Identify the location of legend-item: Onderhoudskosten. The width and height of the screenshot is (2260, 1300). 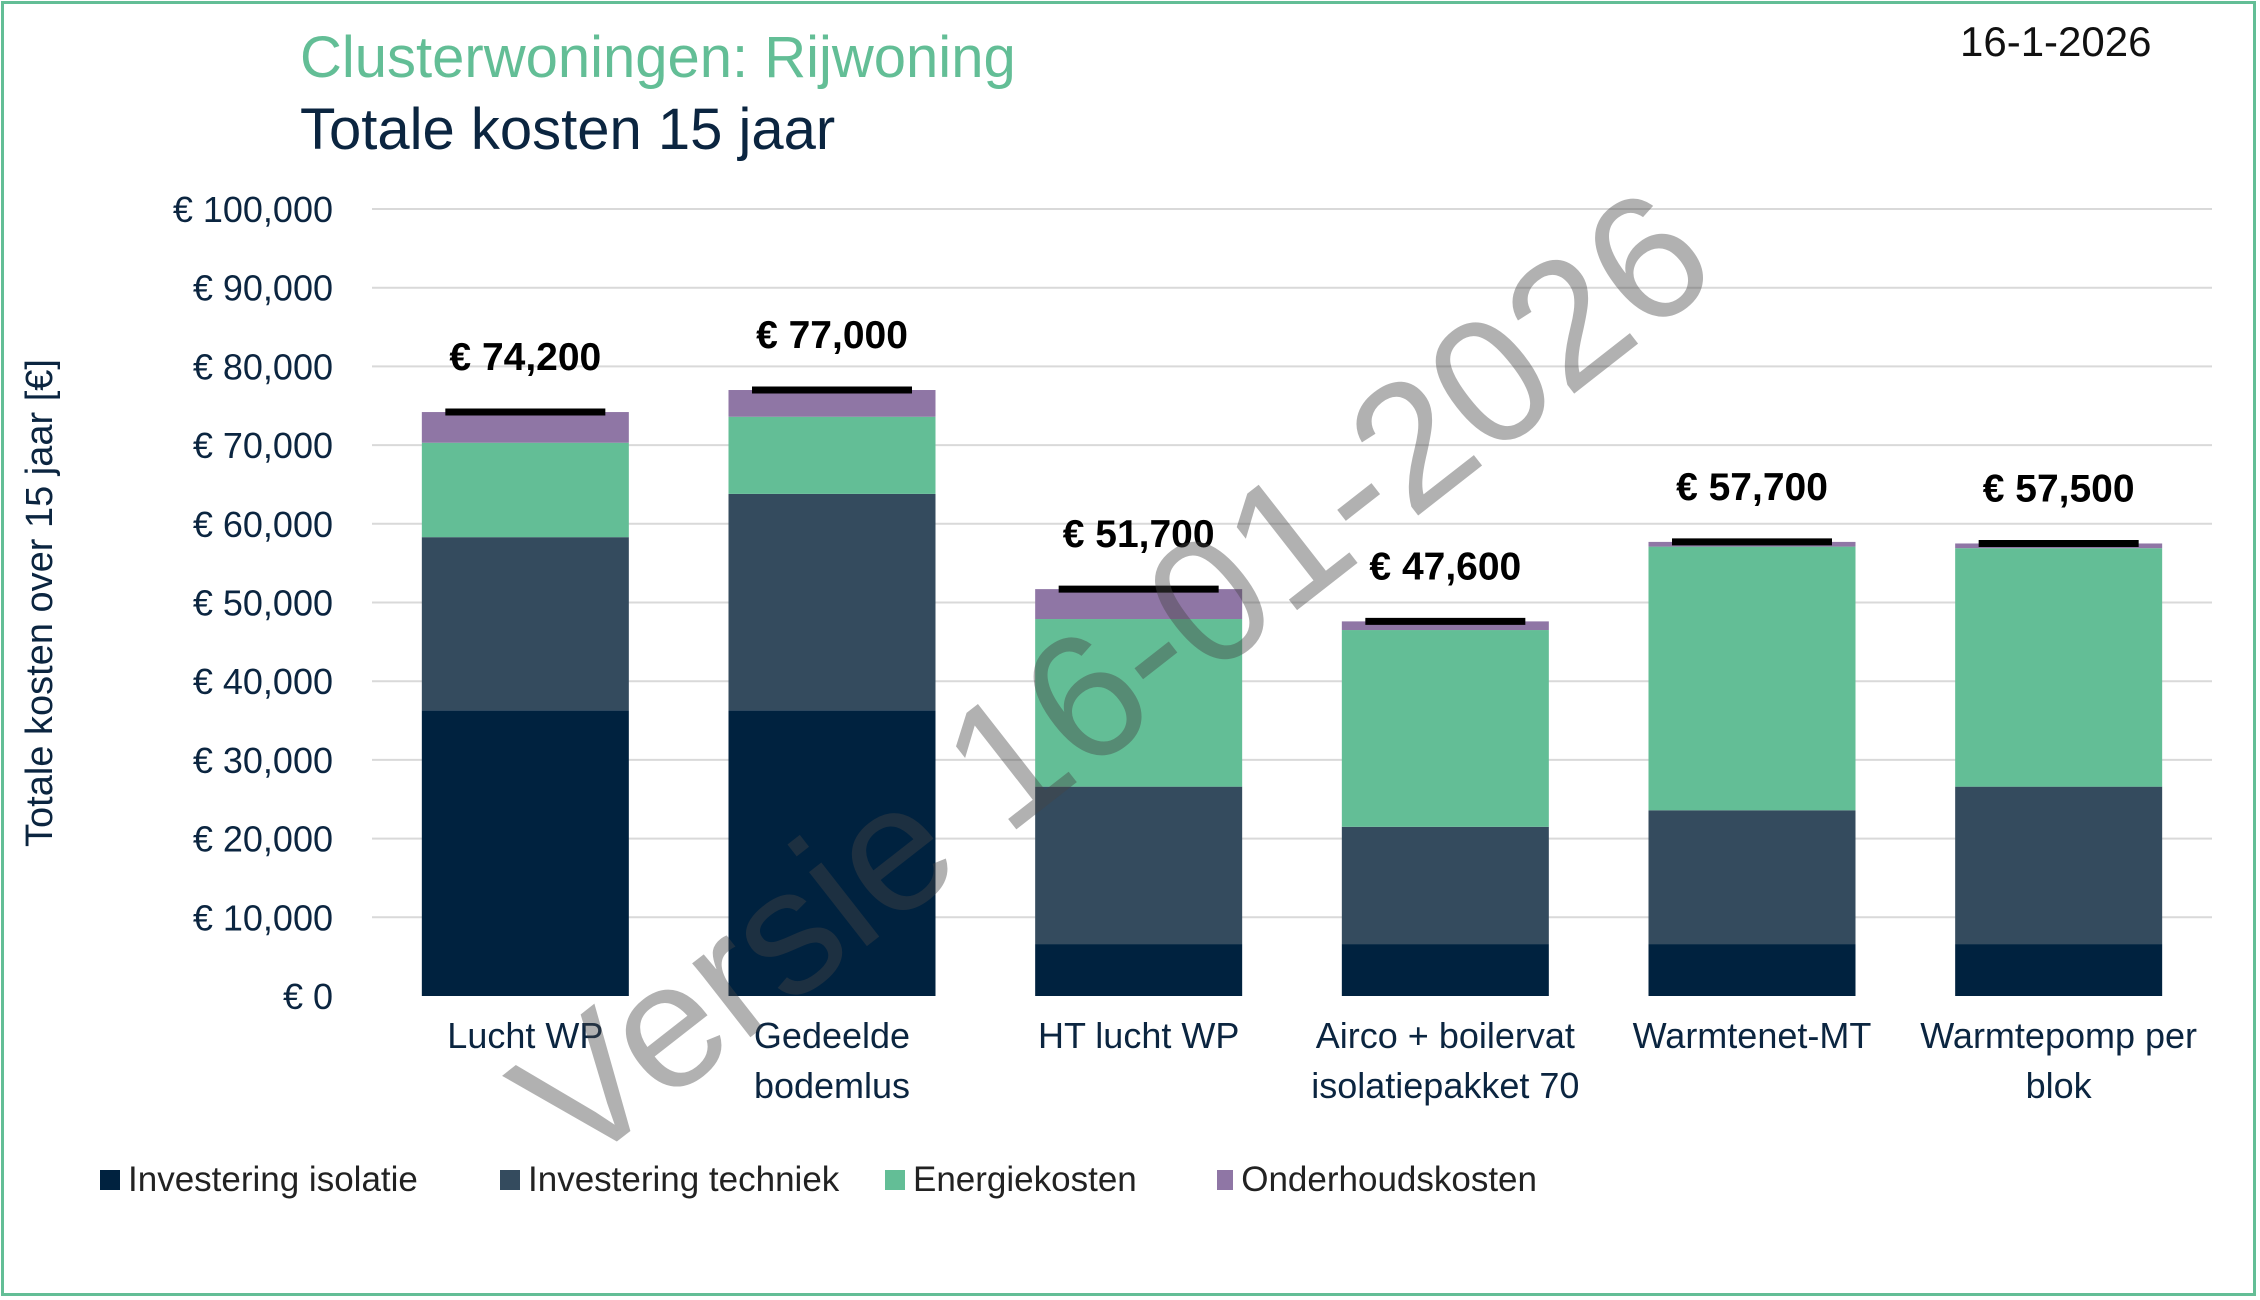
(1377, 1180).